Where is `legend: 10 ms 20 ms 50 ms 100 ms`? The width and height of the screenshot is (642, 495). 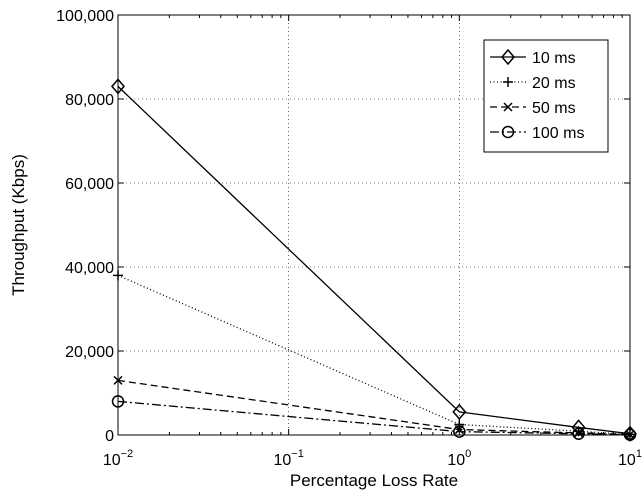 legend: 10 ms 20 ms 50 ms 100 ms is located at coordinates (546, 96).